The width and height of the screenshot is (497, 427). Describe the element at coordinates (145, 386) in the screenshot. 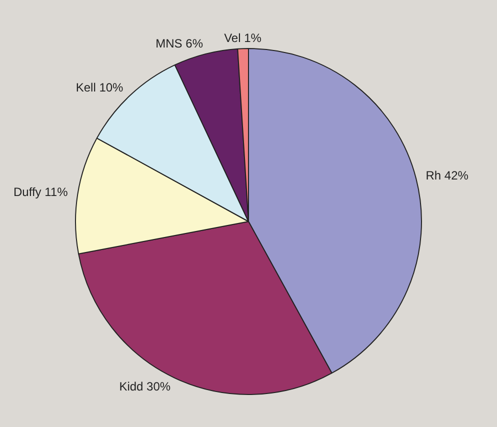

I see `slice-label: Kidd 30%` at that location.